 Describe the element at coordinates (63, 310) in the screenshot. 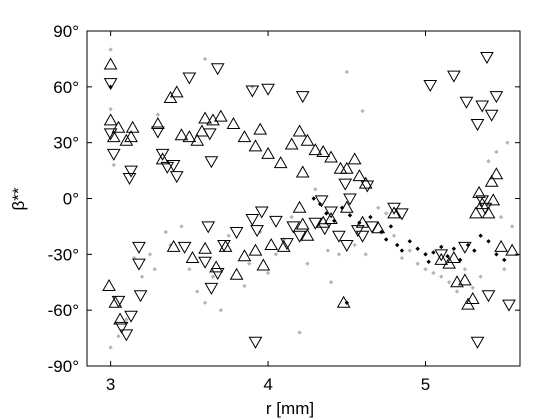

I see `y-tick-label: -60°` at that location.